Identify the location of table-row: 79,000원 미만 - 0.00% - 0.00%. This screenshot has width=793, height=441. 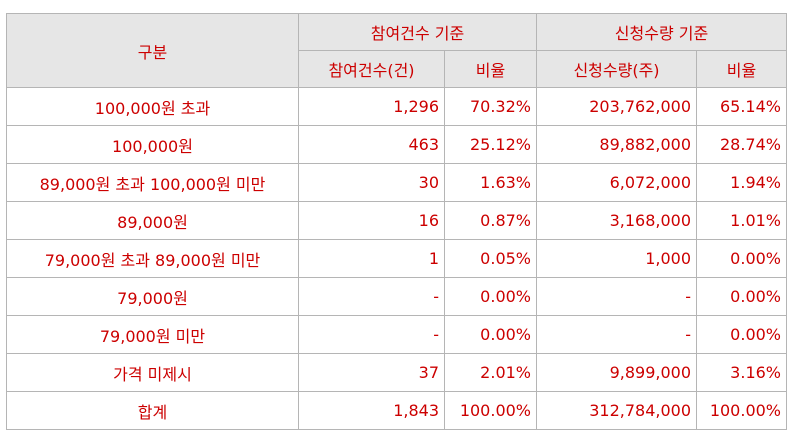
(396, 334).